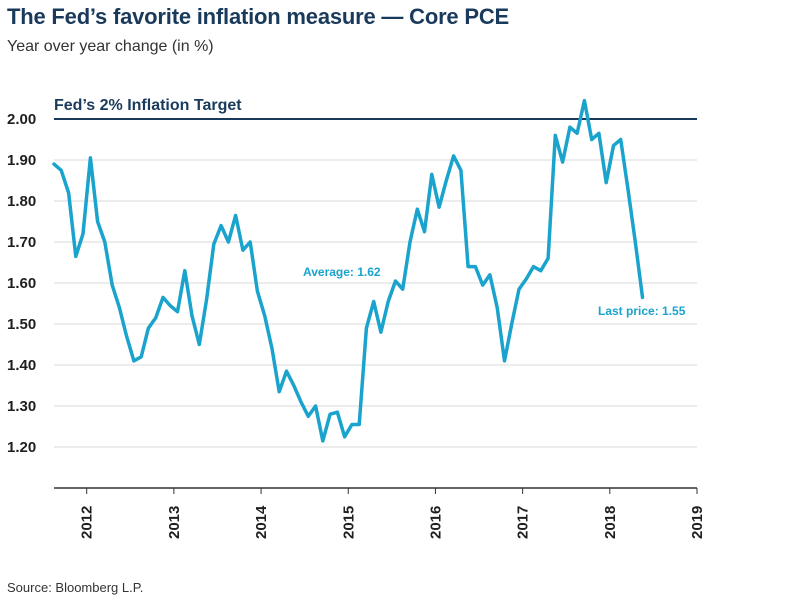 The height and width of the screenshot is (605, 805). I want to click on average-annotation: Average: 1.62, so click(342, 272).